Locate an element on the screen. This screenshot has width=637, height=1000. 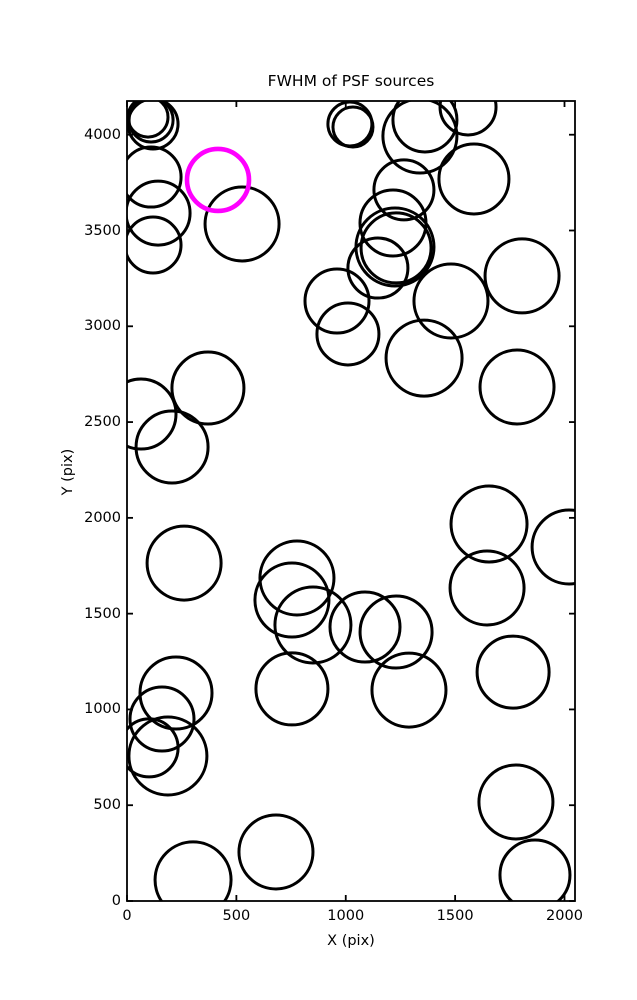
y-tick-label: 4000 is located at coordinates (102, 134).